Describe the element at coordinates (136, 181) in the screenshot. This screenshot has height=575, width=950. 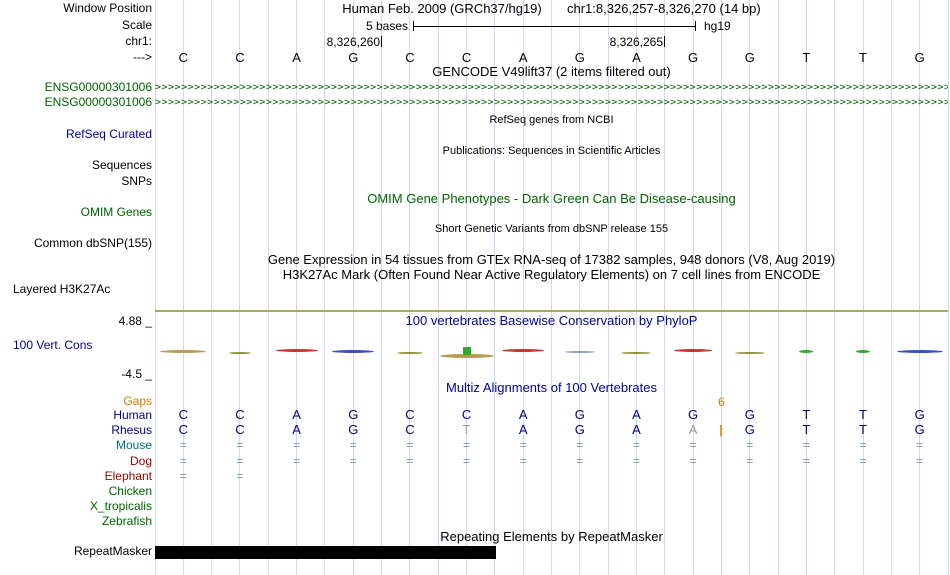
I see `track-label-snps: SNPs` at that location.